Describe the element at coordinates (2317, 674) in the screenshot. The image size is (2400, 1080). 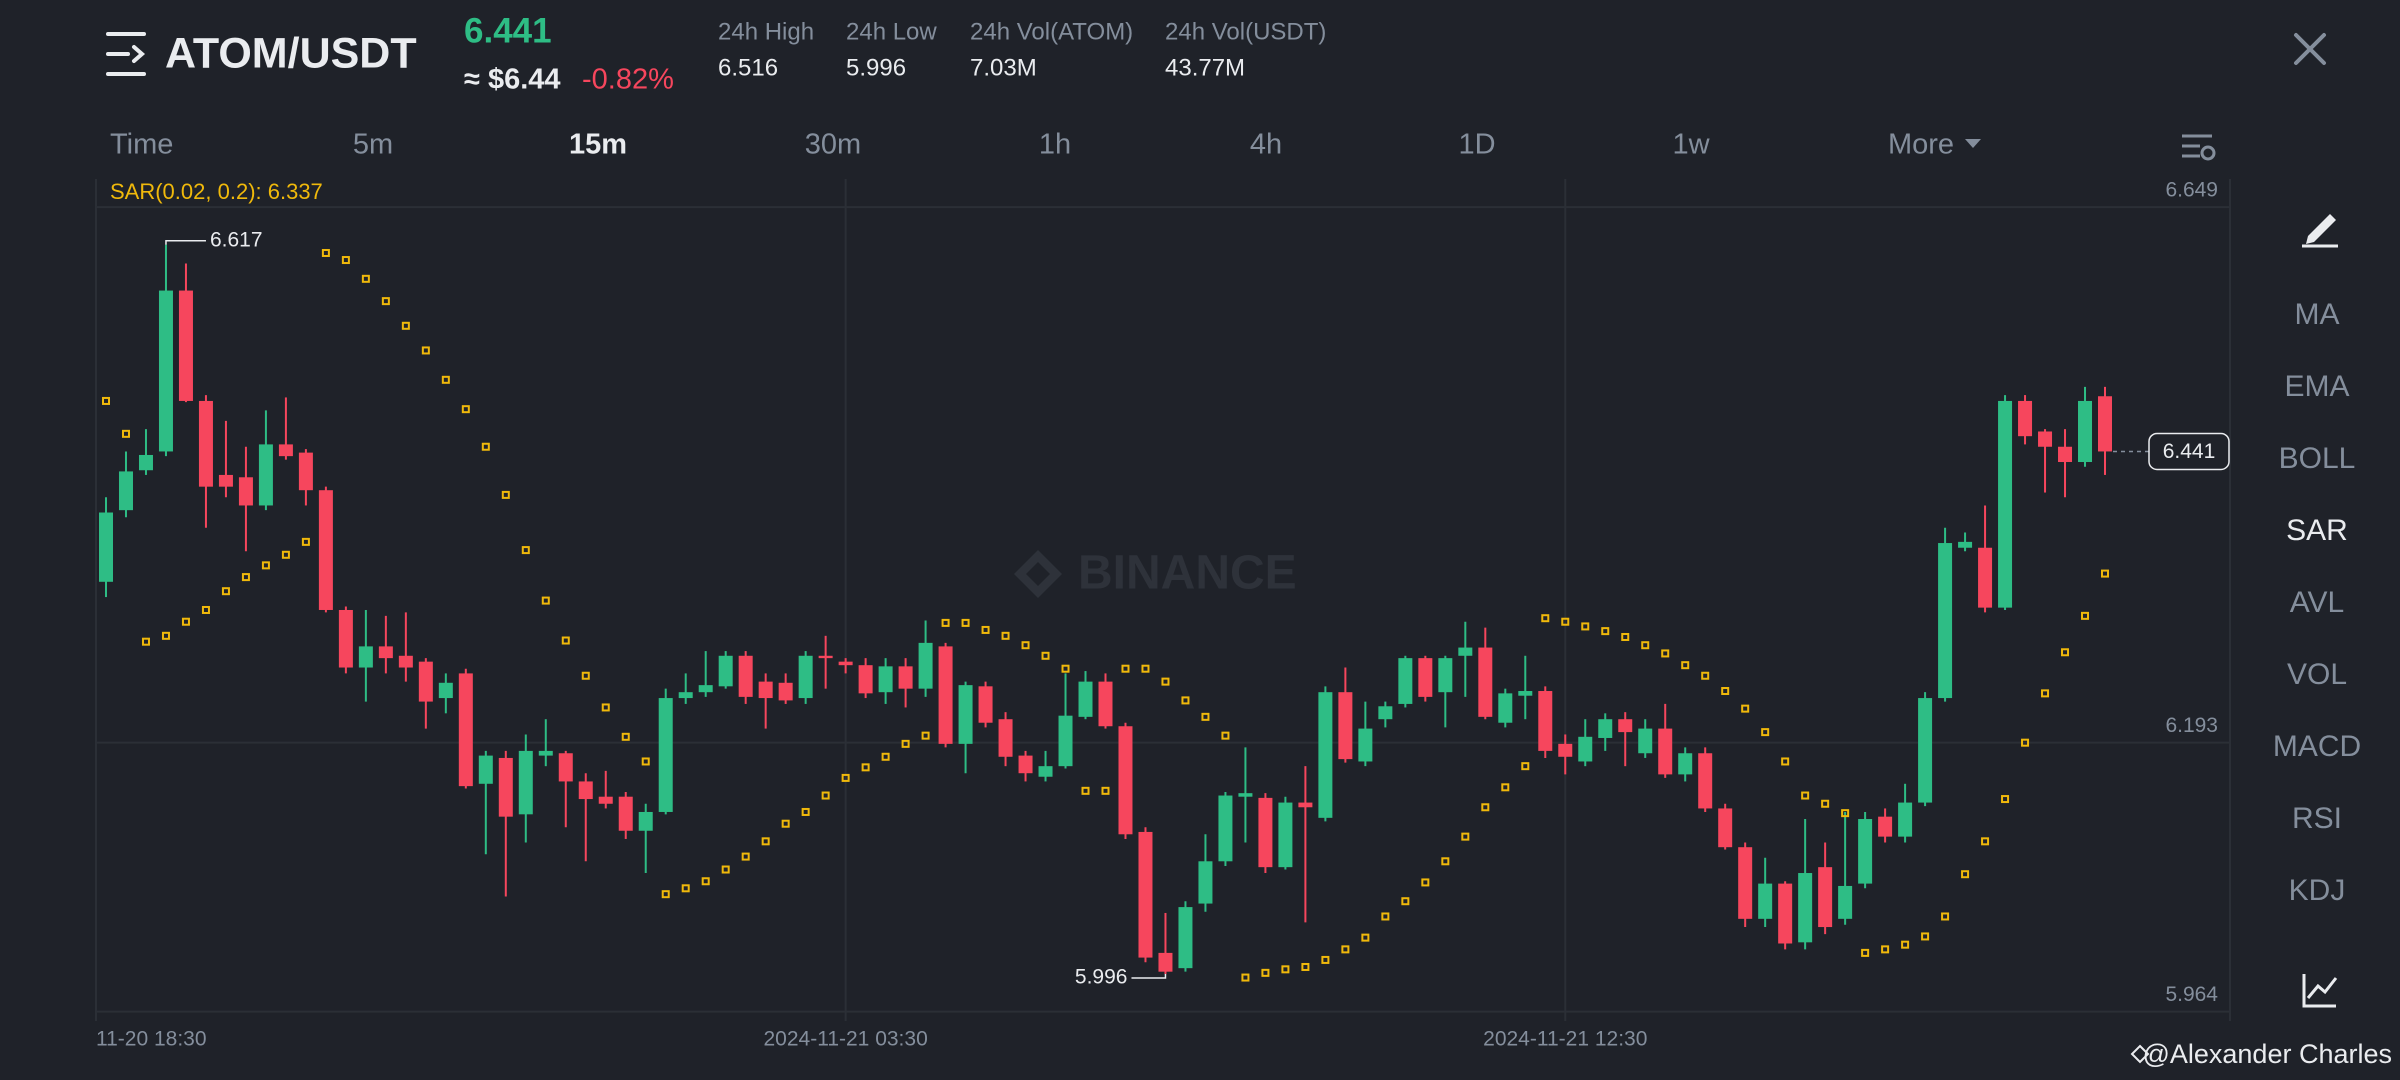
I see `indicator-tab: VOL` at that location.